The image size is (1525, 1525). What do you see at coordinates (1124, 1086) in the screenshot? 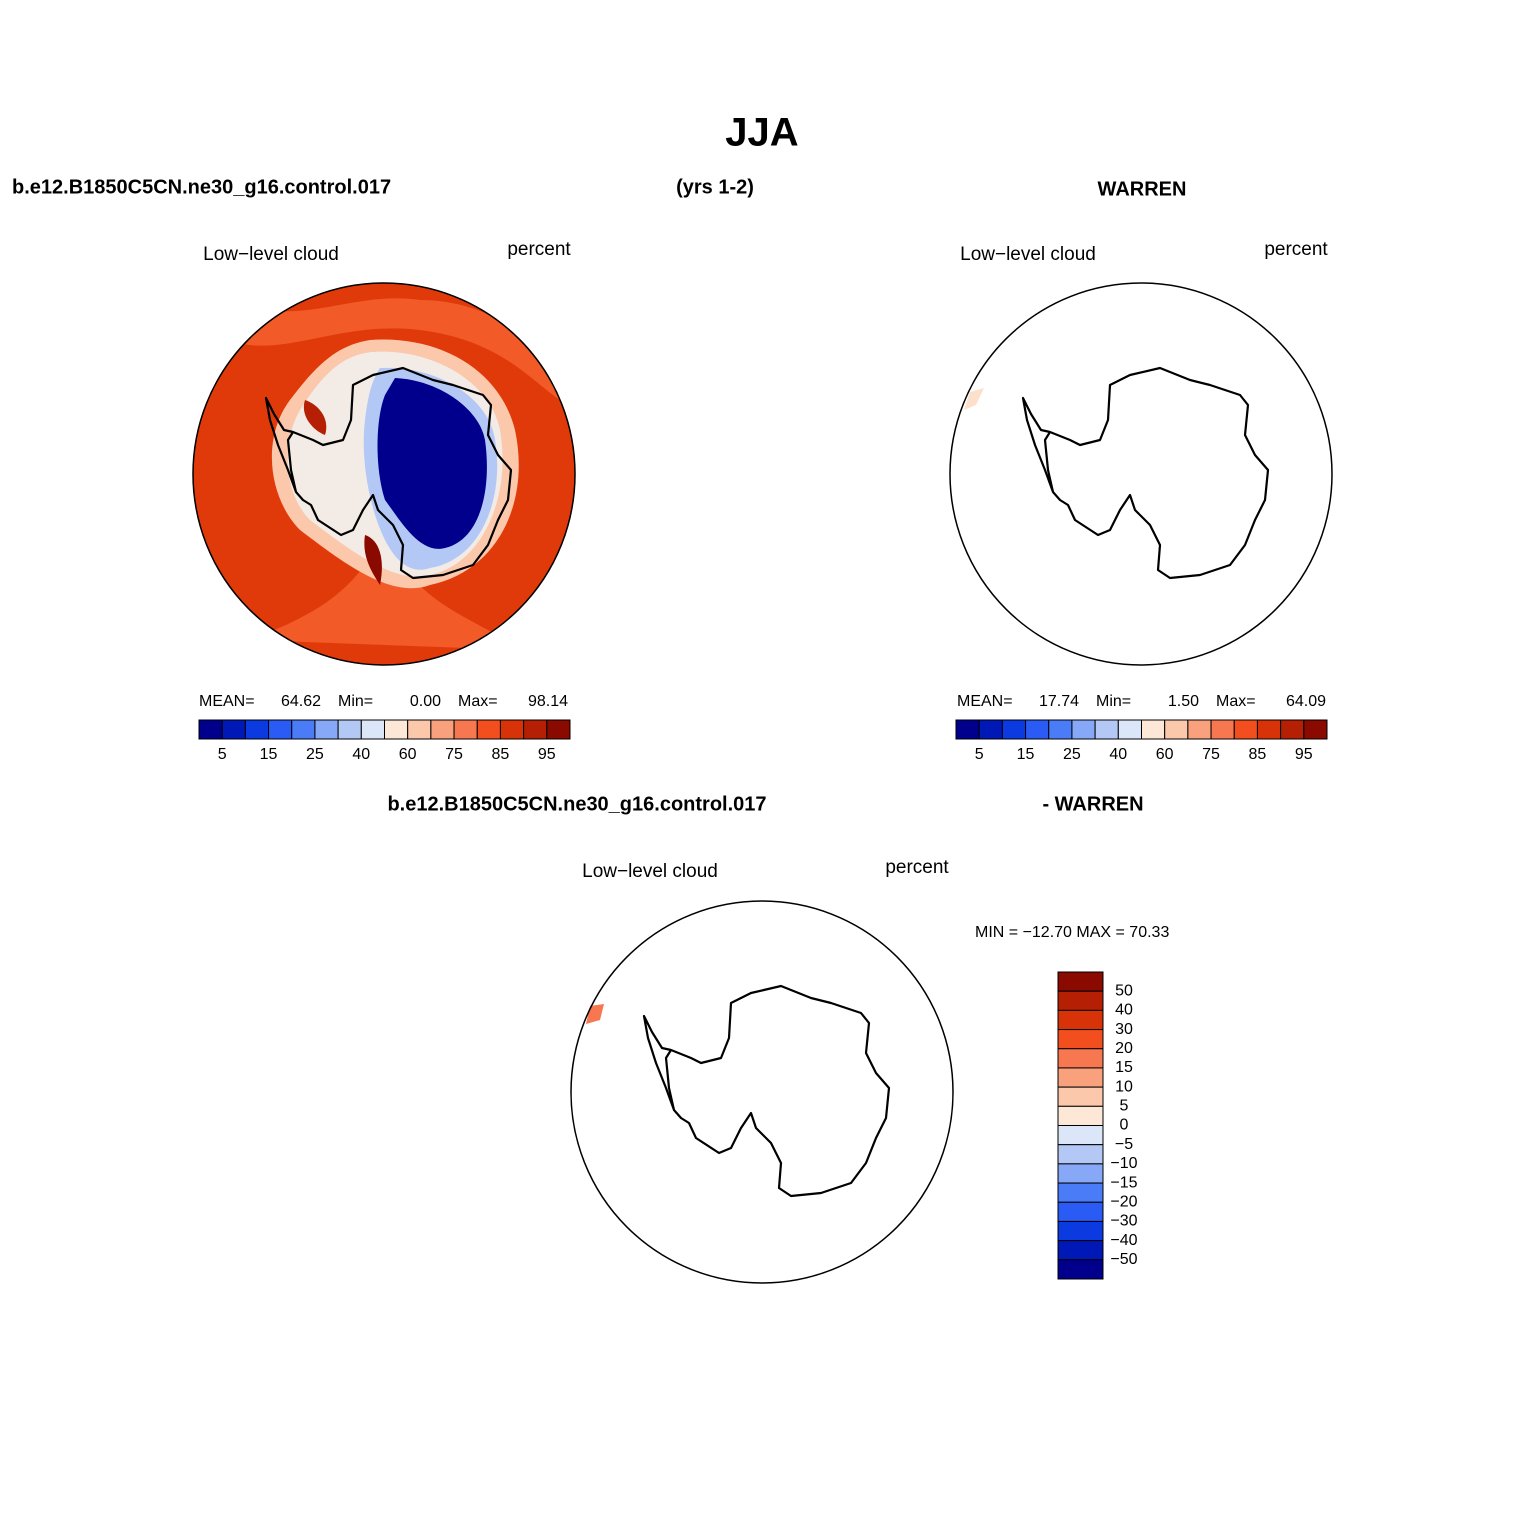
I see `colorbar-label: 10` at bounding box center [1124, 1086].